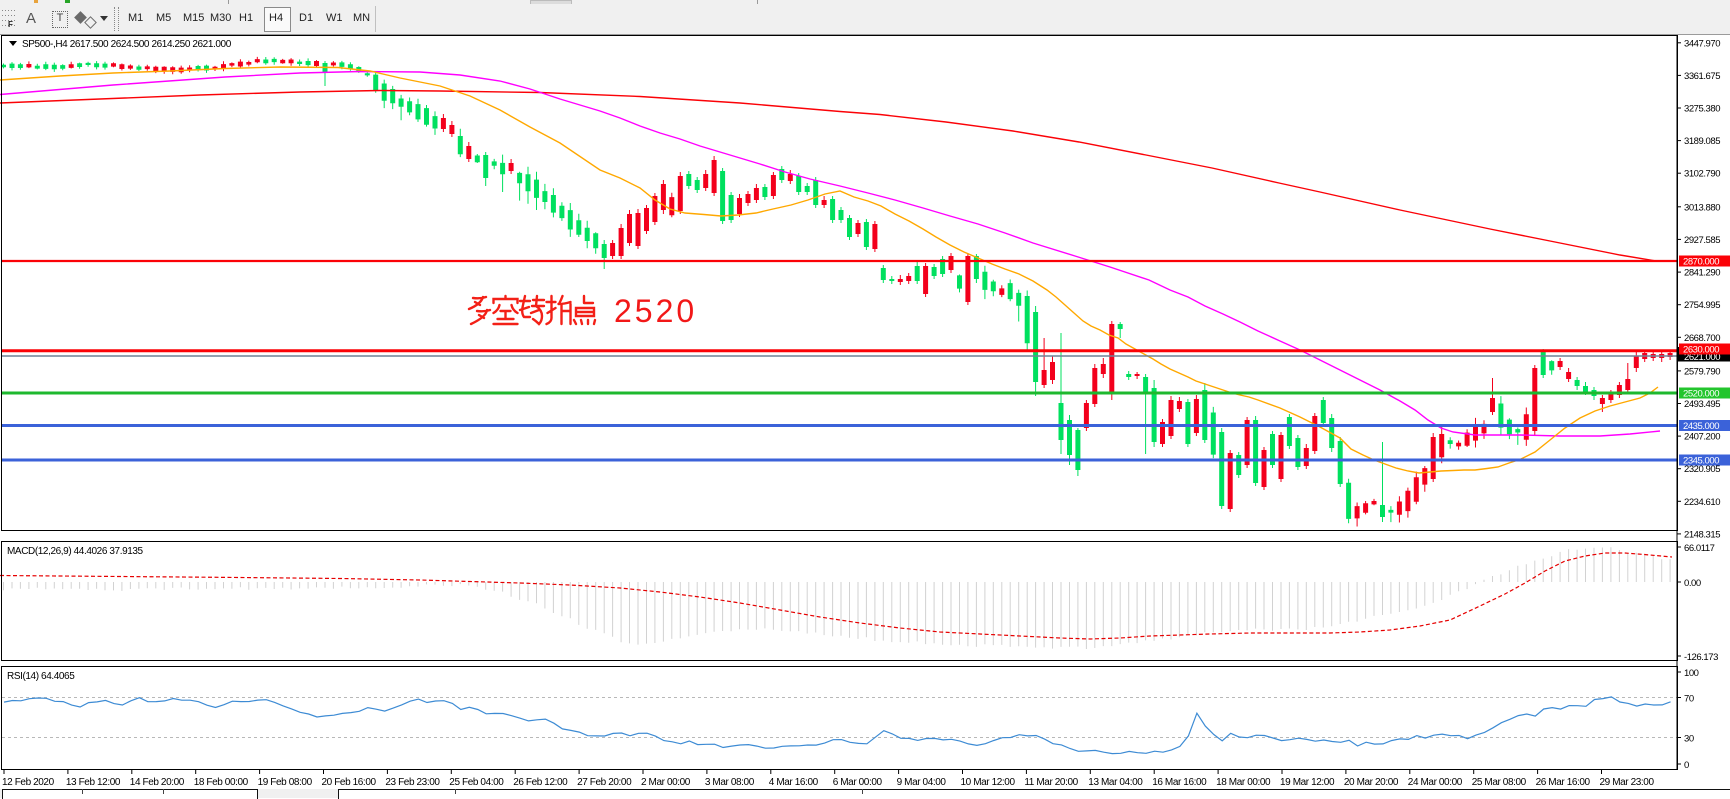 The height and width of the screenshot is (799, 1730). I want to click on svg-text: 25 Mar 08:00, so click(1499, 782).